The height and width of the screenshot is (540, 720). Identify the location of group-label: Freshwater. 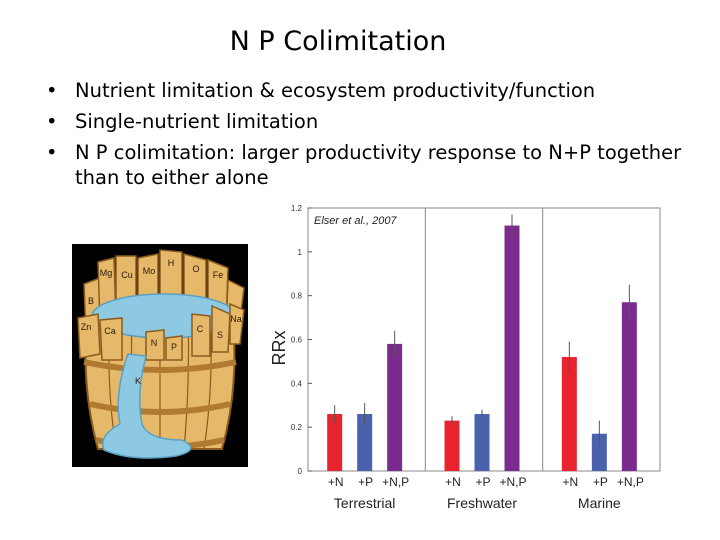
(482, 503).